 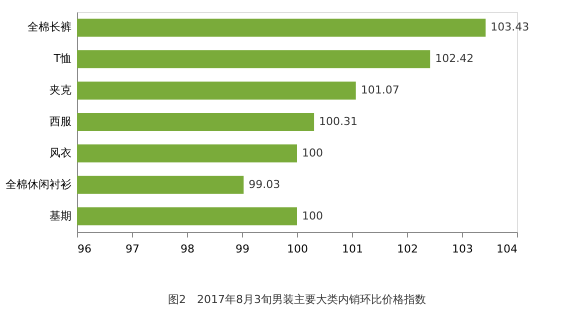 I want to click on x-tick-label: 98, so click(x=187, y=249).